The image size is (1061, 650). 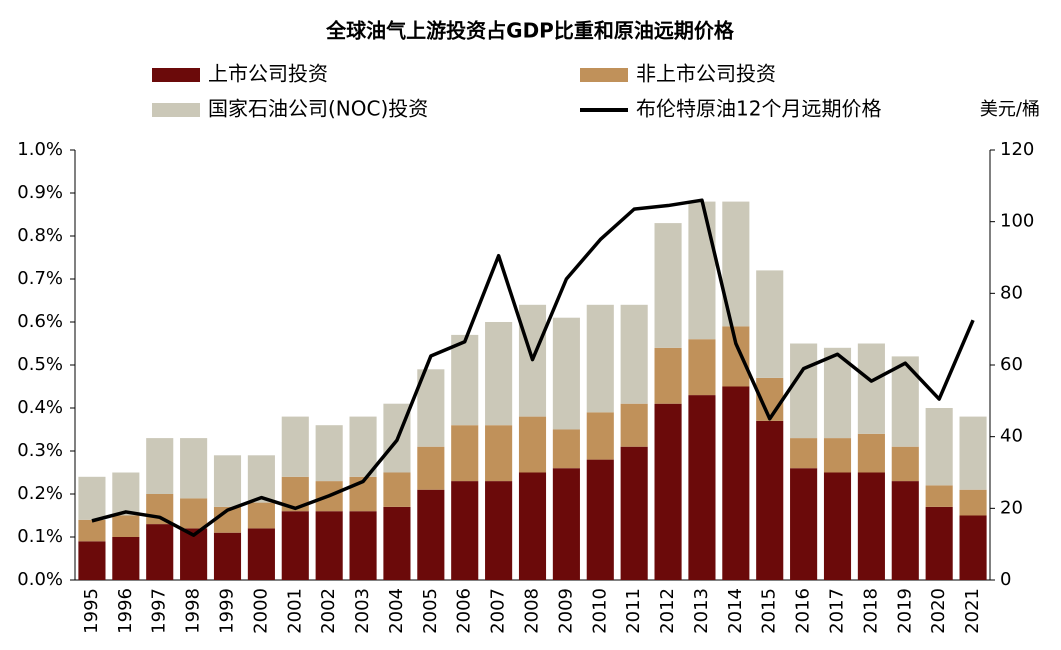 What do you see at coordinates (318, 109) in the screenshot?
I see `legend-label: 国家石油公司(NOC)投资` at bounding box center [318, 109].